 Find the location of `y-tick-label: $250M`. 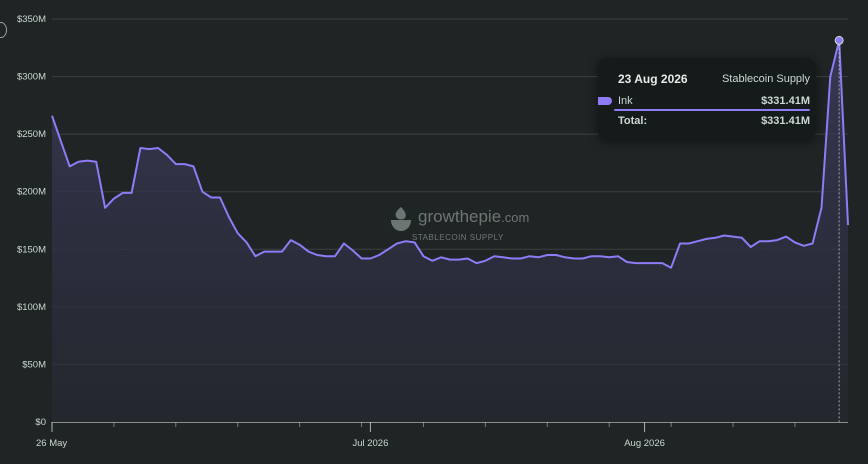

y-tick-label: $250M is located at coordinates (31, 134).